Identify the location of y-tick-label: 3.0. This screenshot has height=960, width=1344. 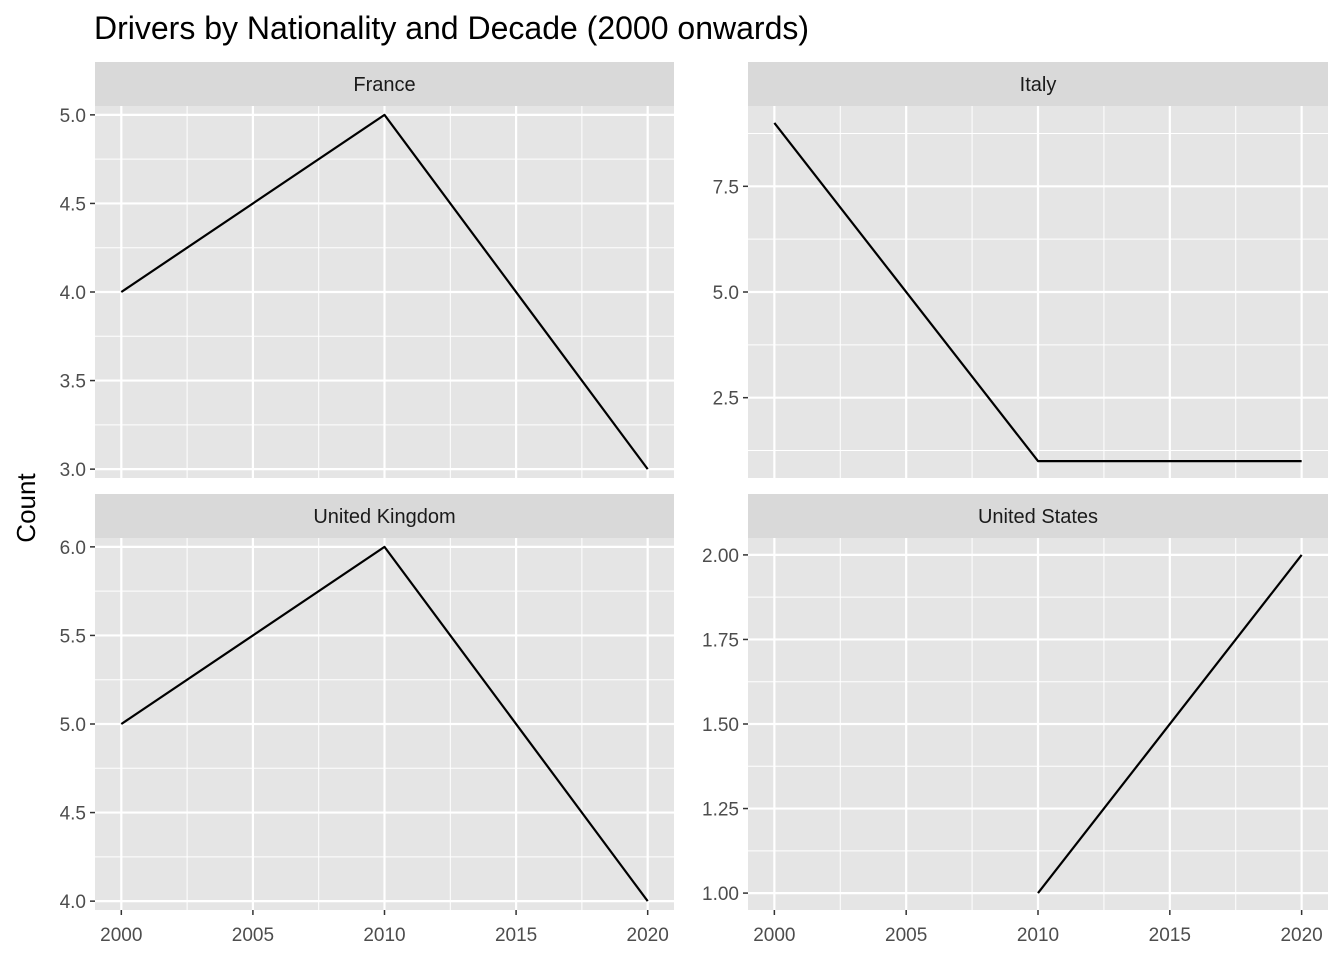
(73, 470).